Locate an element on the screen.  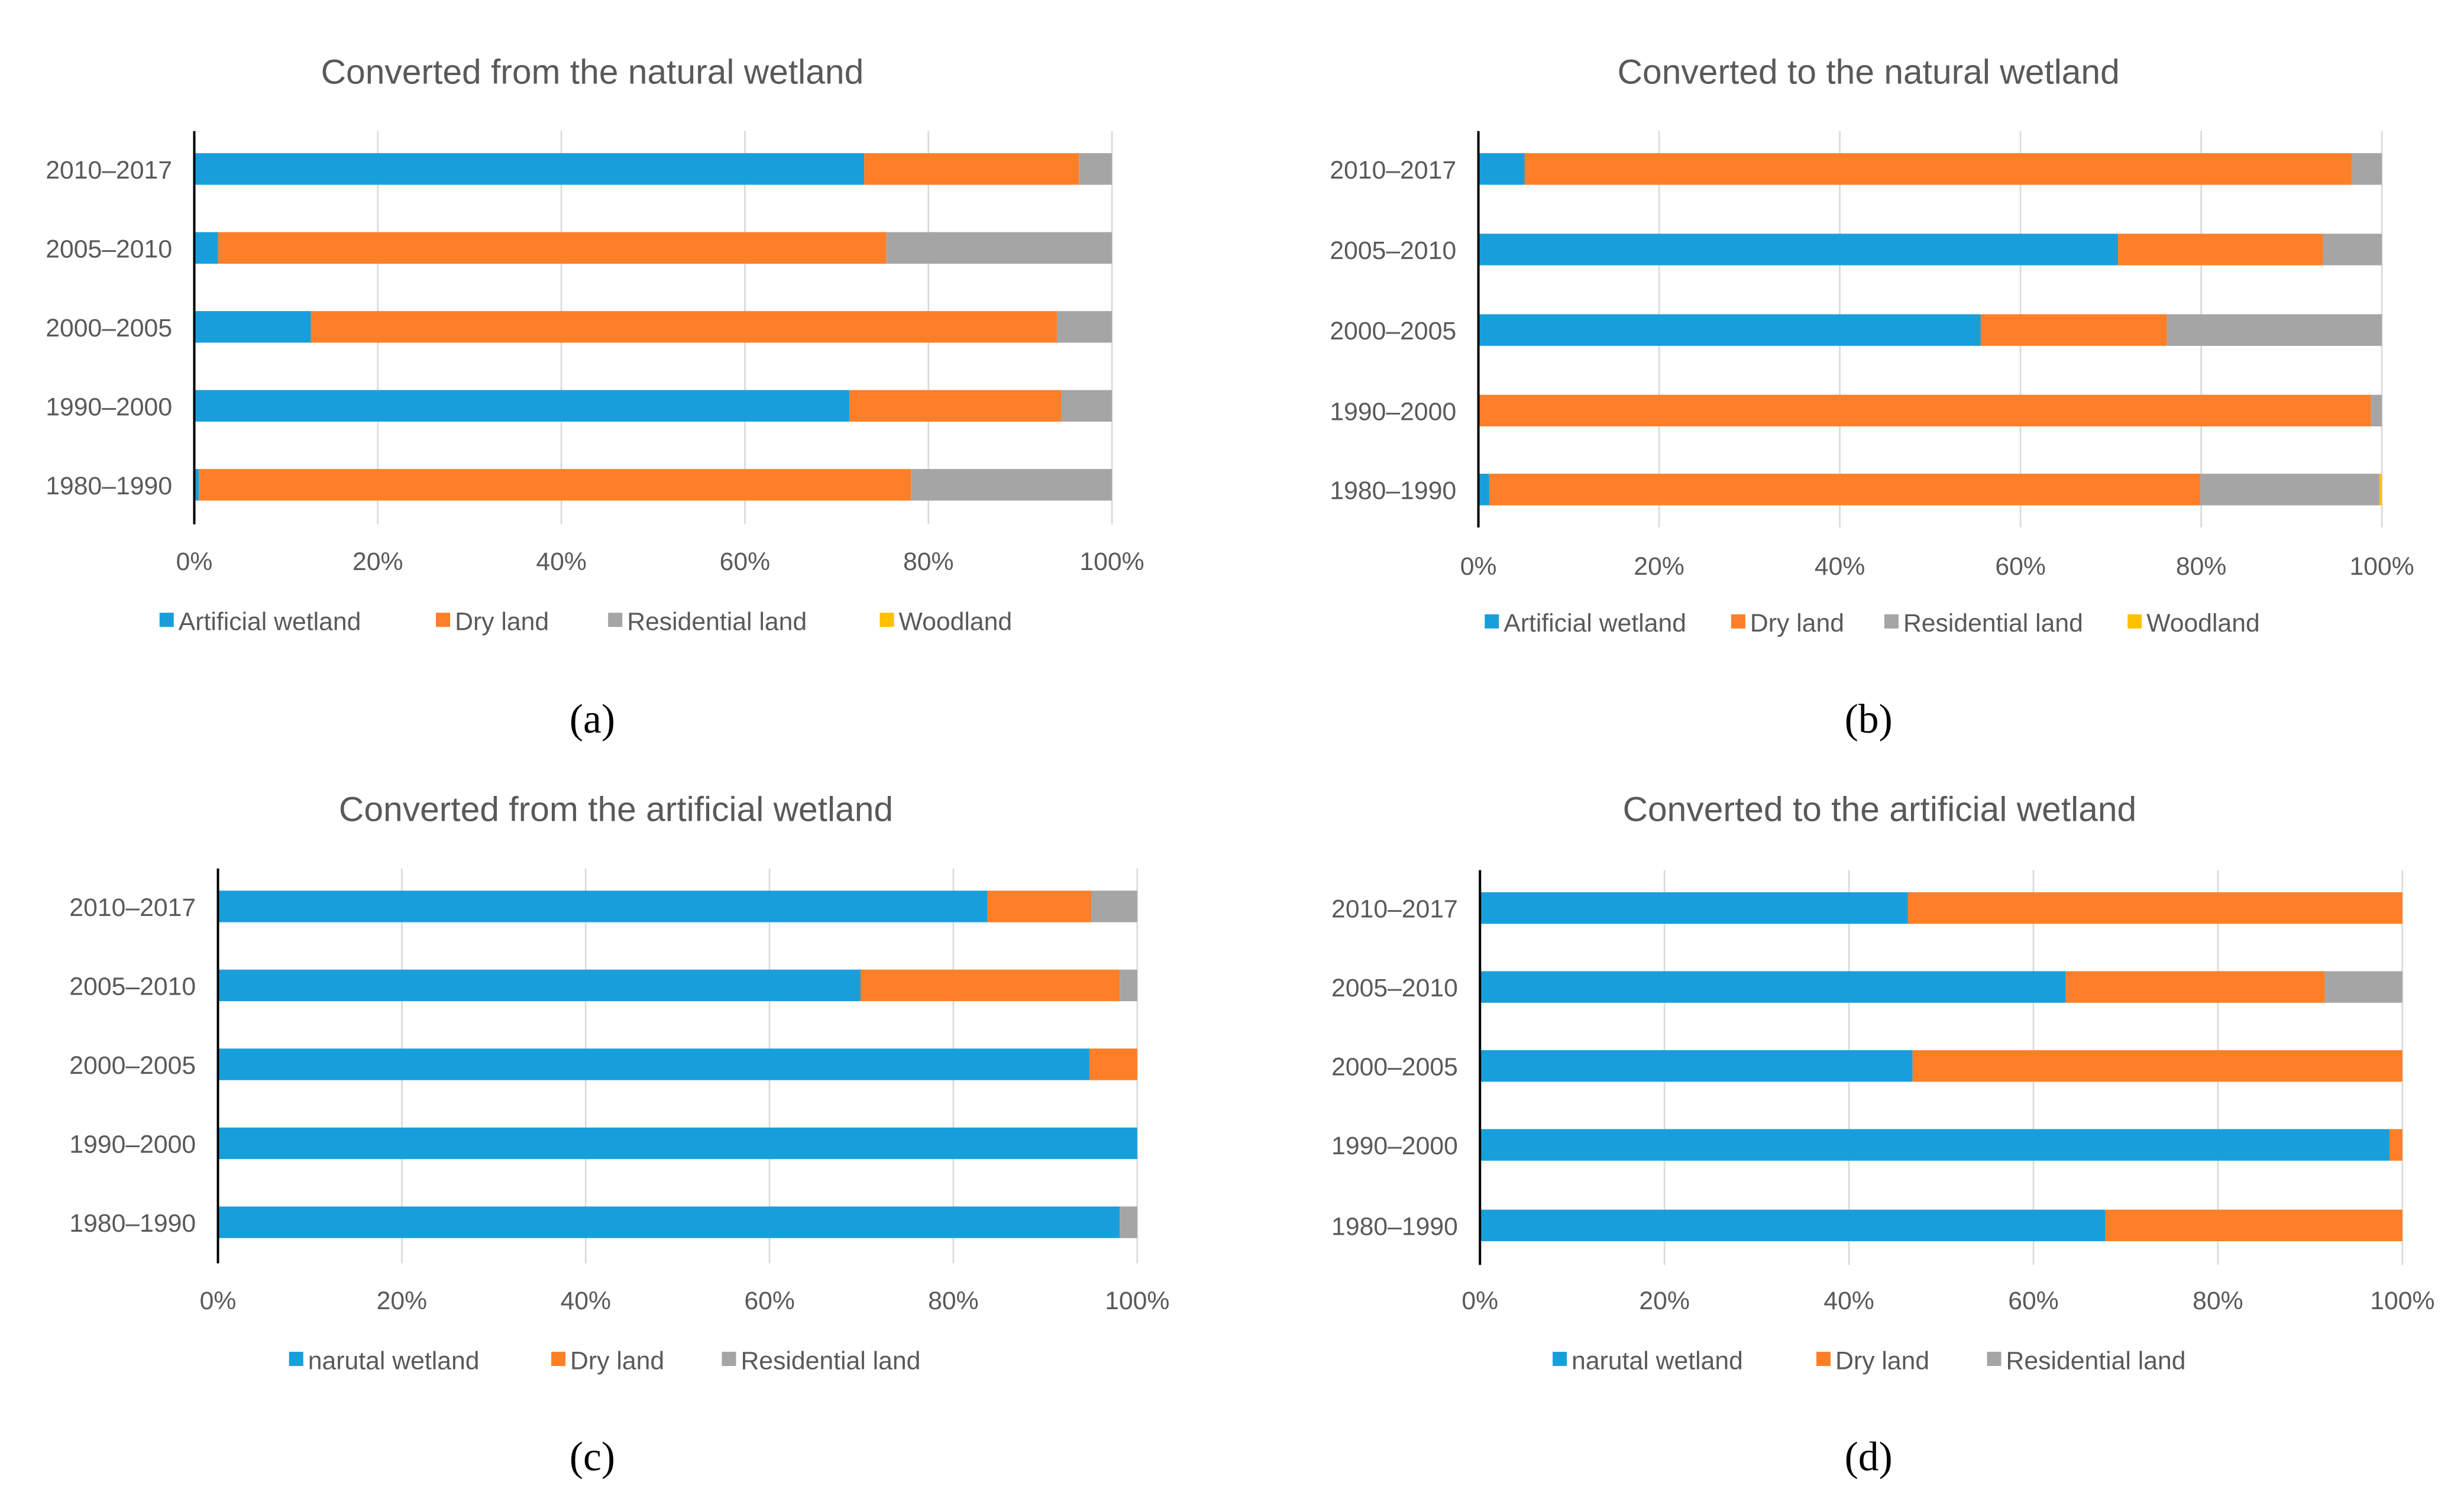
panel-caption: (d) is located at coordinates (1869, 1456).